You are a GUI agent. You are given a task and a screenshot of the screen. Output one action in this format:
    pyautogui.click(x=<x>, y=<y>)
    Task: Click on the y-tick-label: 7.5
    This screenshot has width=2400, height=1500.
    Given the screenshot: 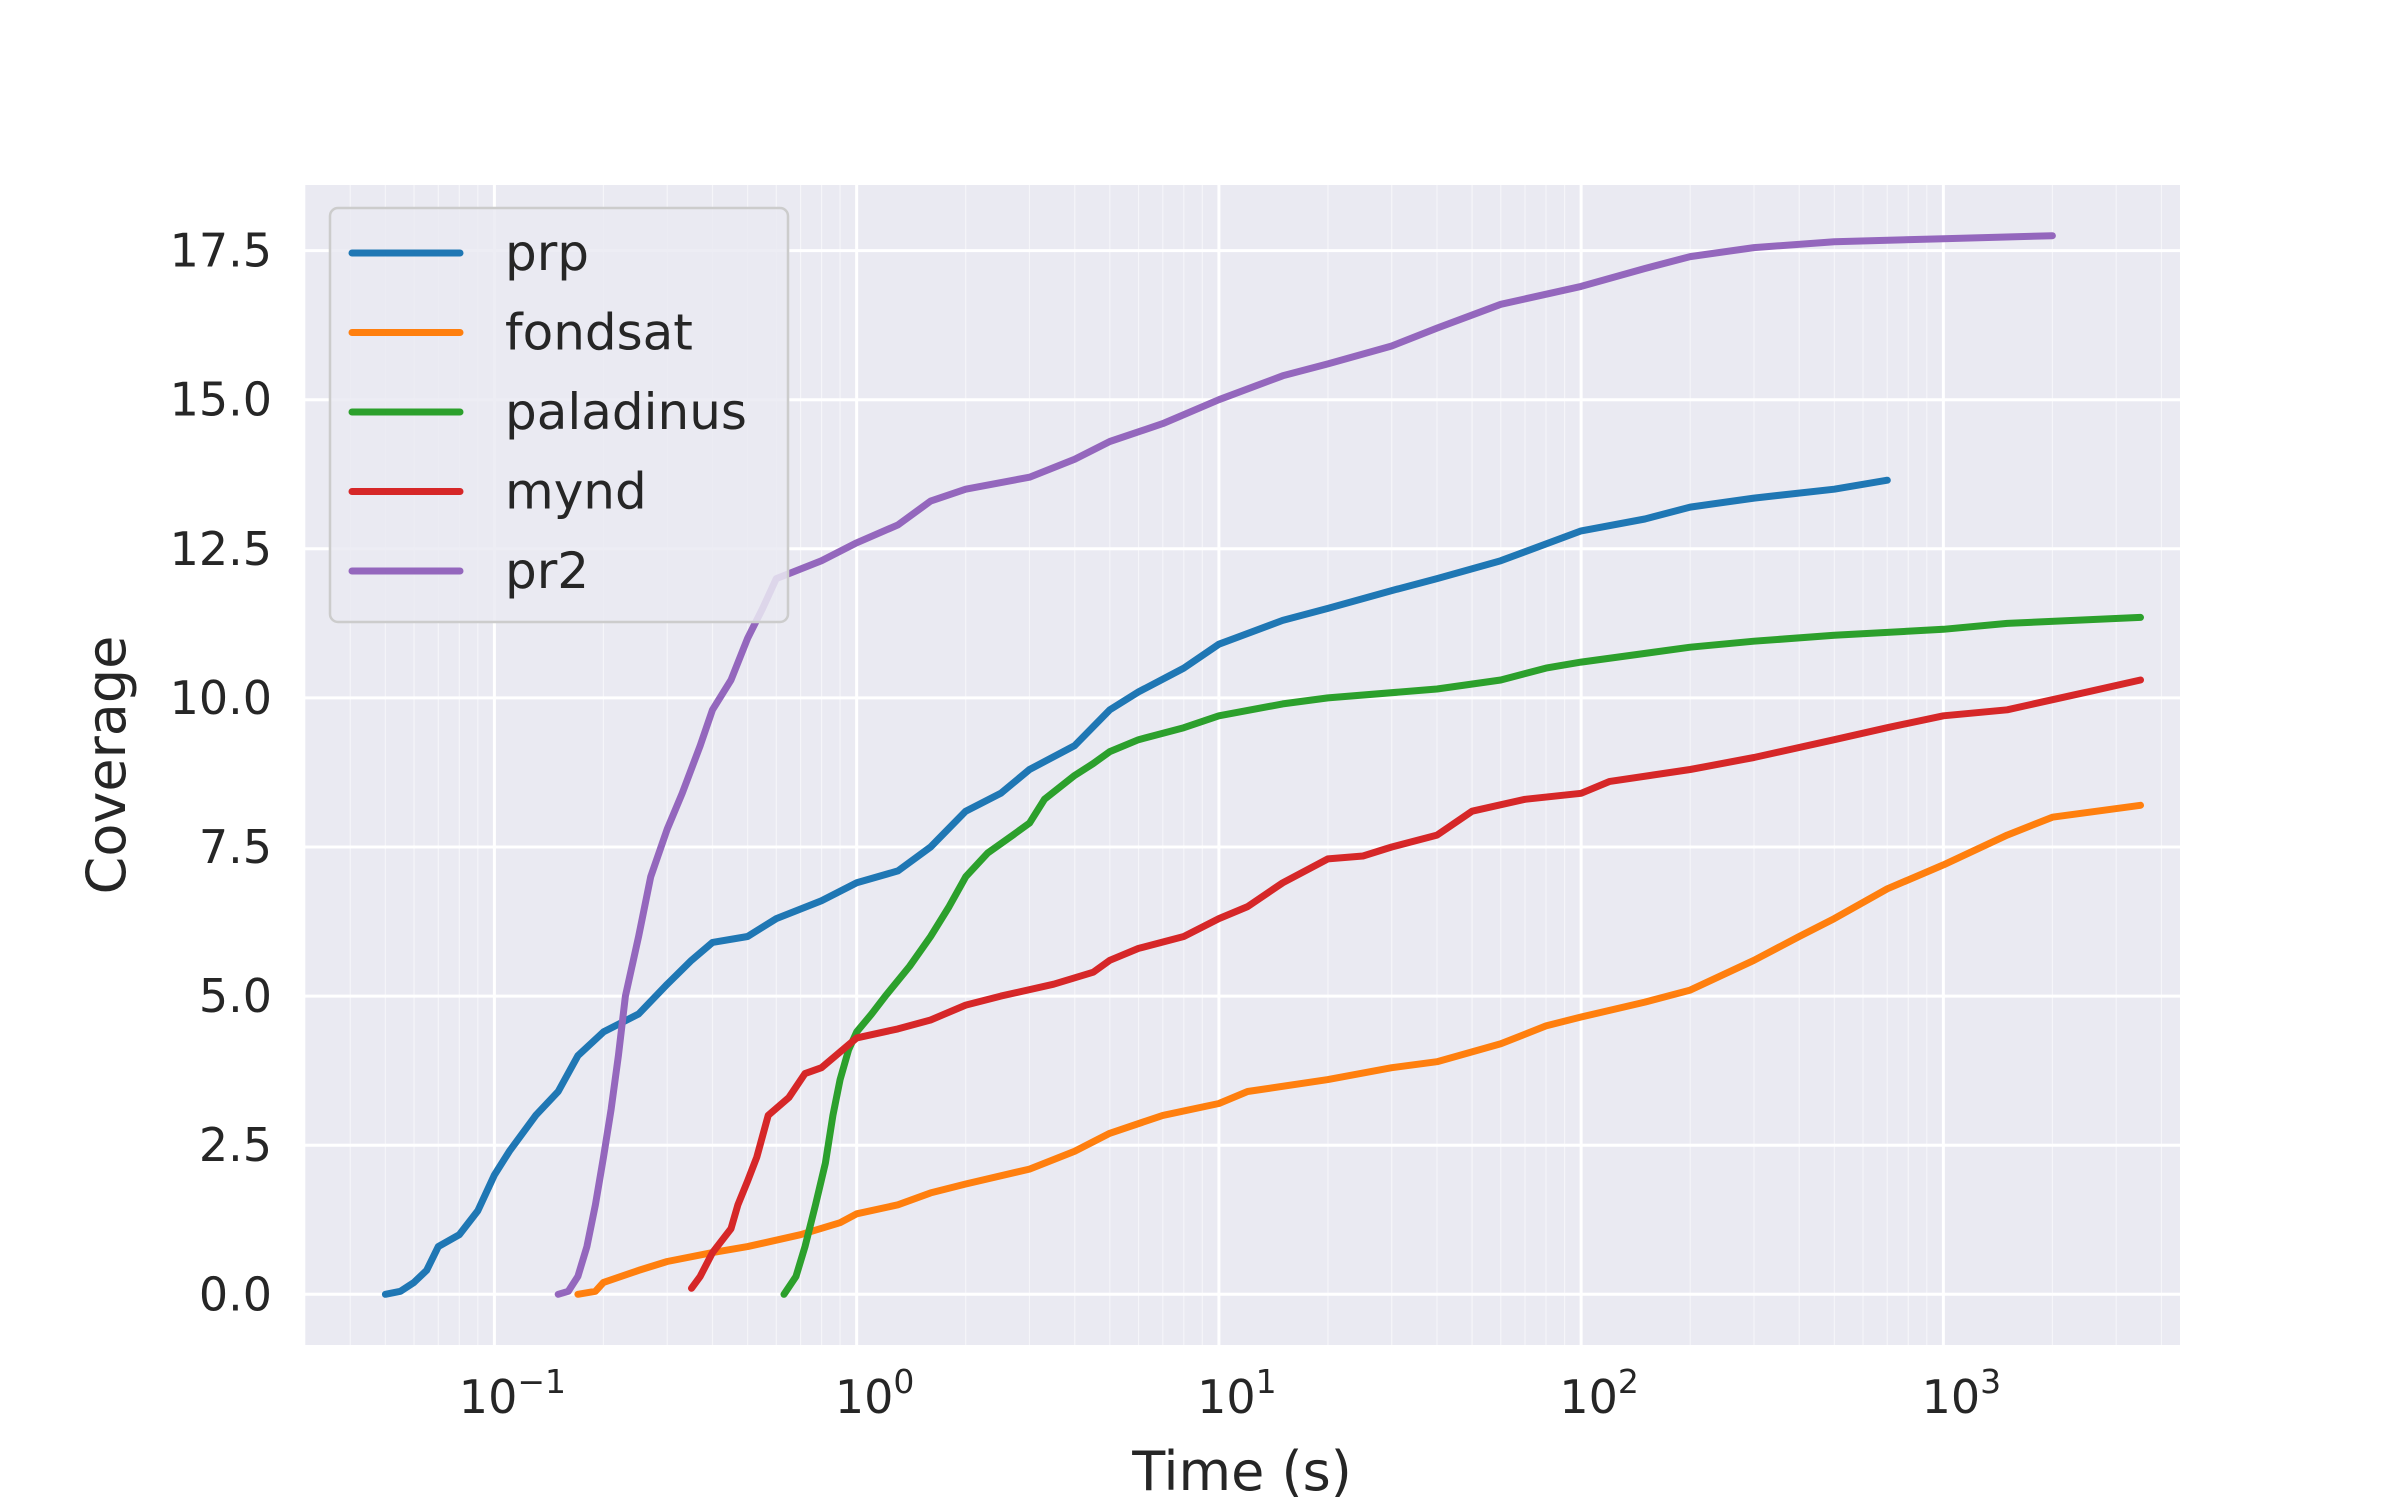 What is the action you would take?
    pyautogui.click(x=235, y=847)
    